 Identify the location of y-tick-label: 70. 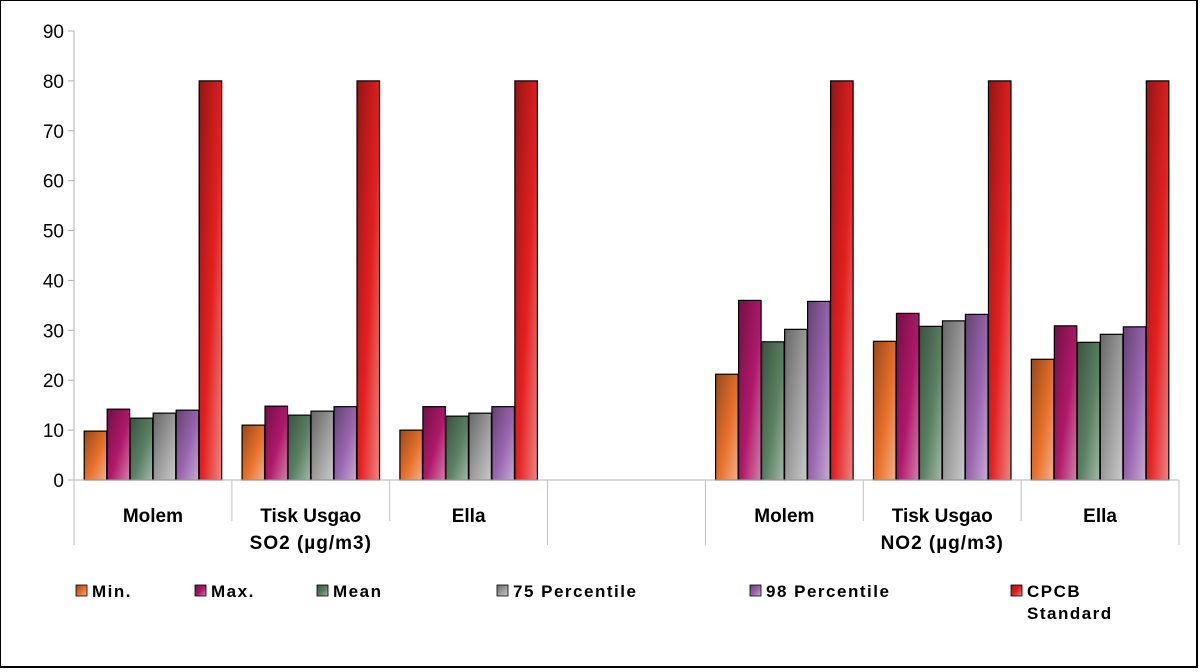
(53, 132).